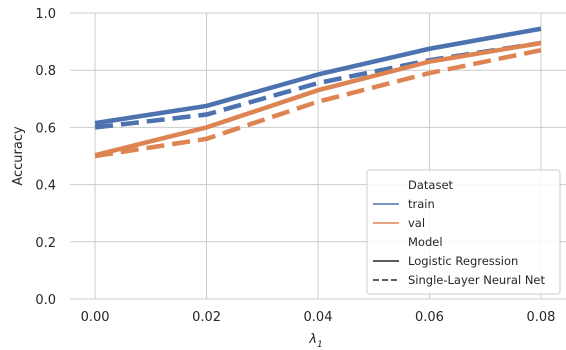  I want to click on y-tick-label: 0.0, so click(45, 300).